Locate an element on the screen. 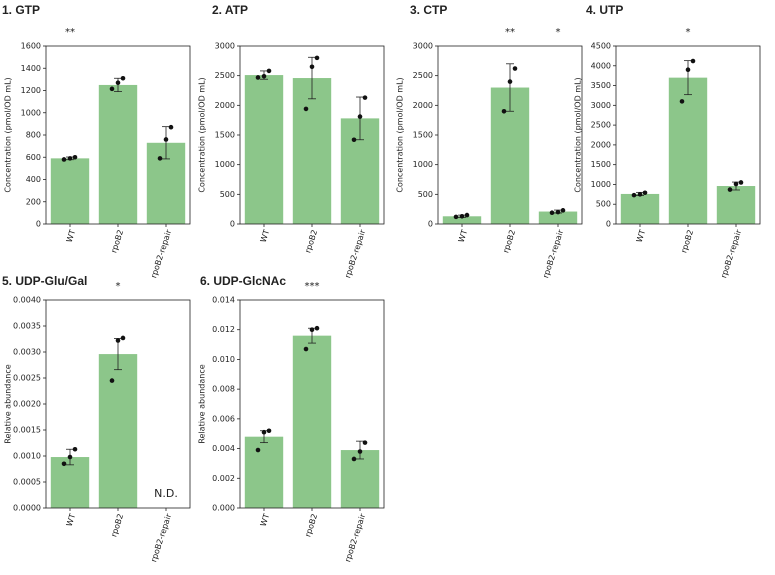 Image resolution: width=775 pixels, height=575 pixels. y-tick-label: 0.010 is located at coordinates (223, 359).